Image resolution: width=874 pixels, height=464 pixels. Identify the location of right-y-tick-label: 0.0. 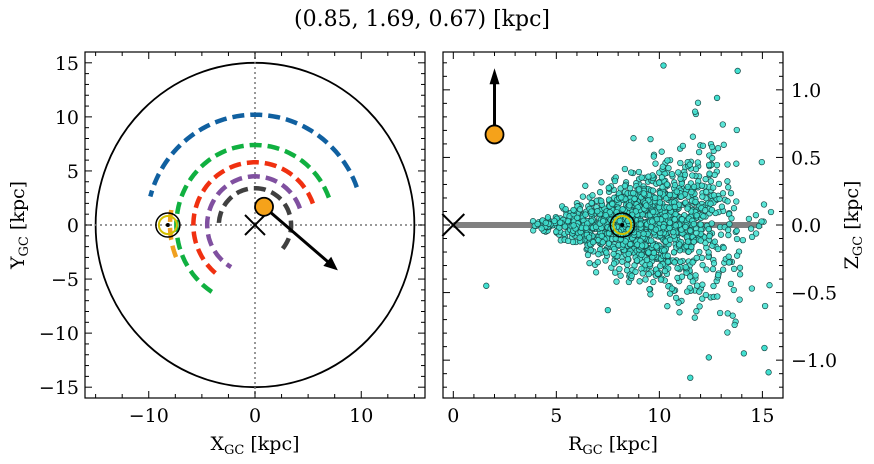
(806, 226).